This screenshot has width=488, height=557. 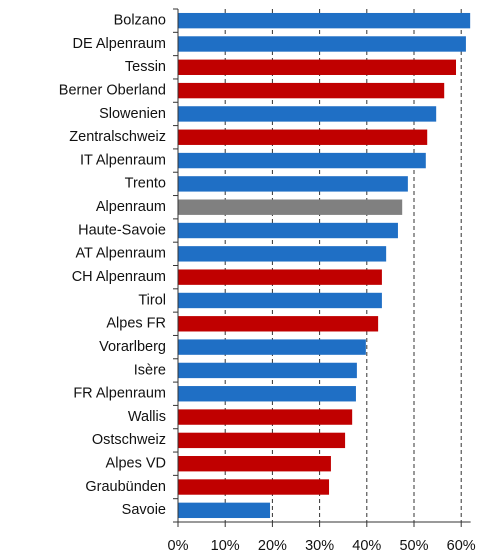 I want to click on y-tick-label: FR Alpenraum, so click(x=119, y=394).